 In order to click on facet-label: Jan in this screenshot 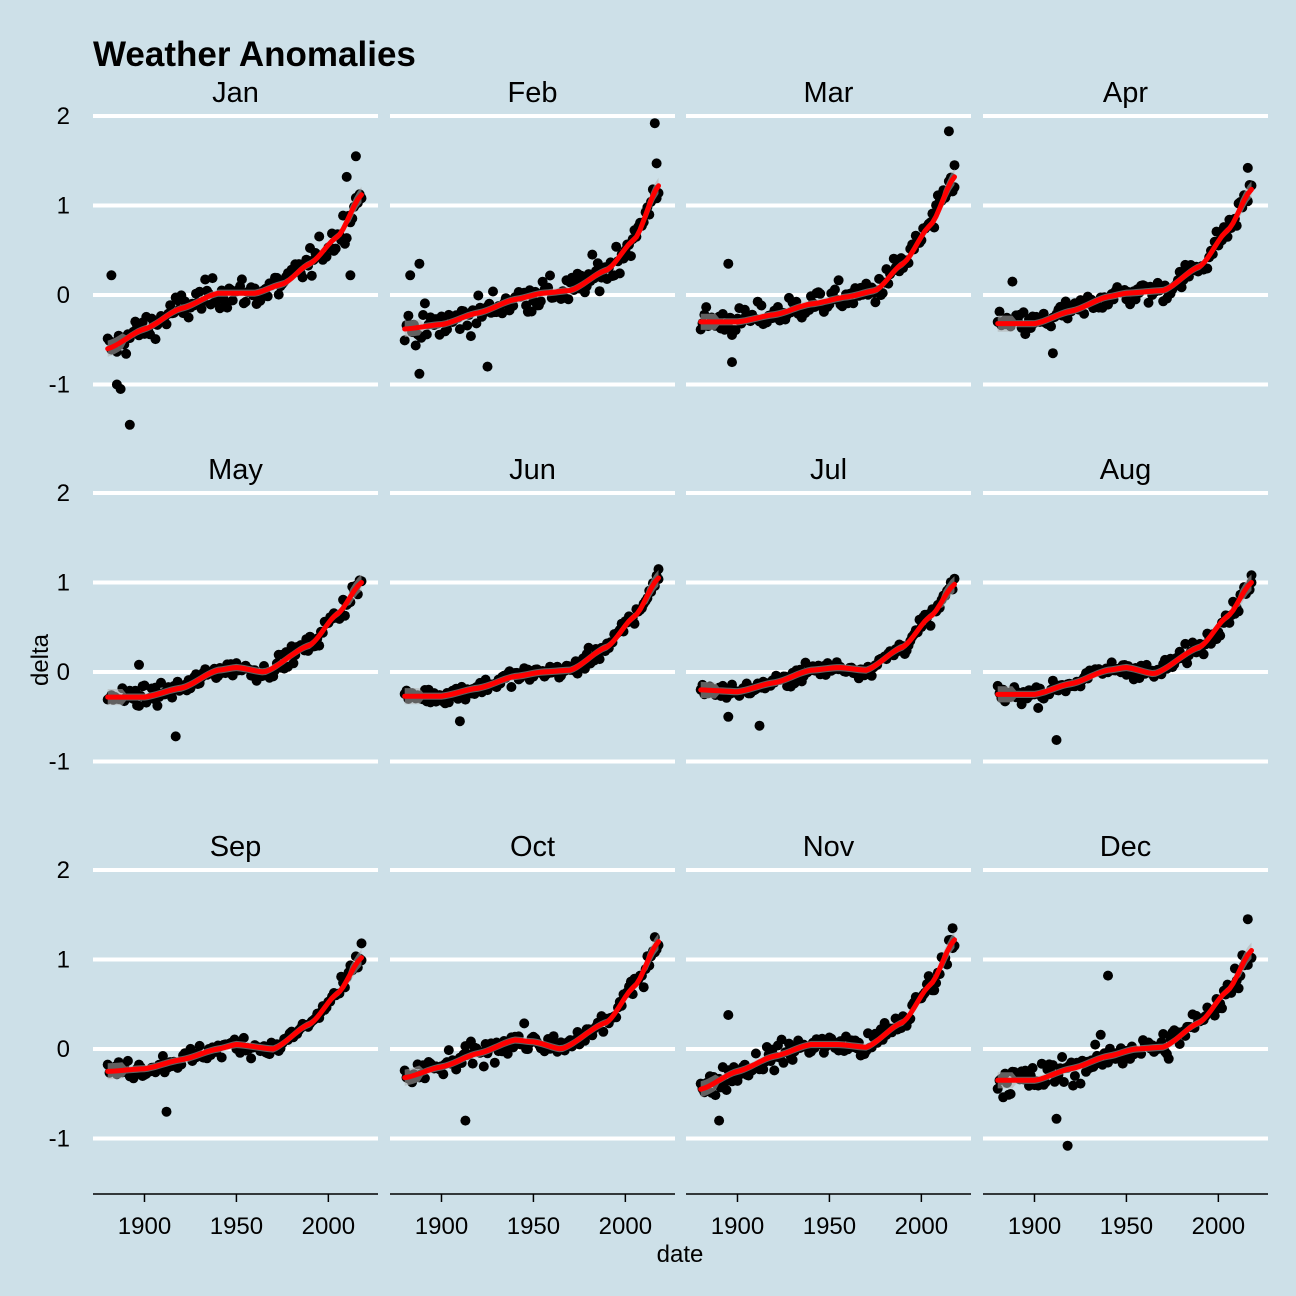, I will do `click(235, 93)`.